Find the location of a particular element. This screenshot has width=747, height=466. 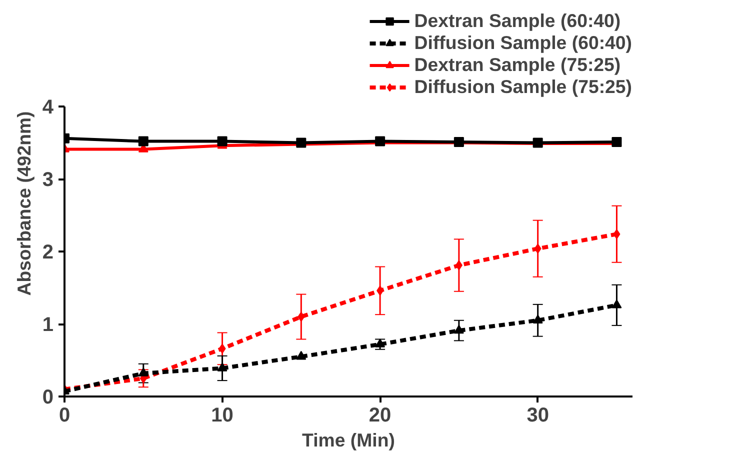

y-tick-label: 0 is located at coordinates (48, 397).